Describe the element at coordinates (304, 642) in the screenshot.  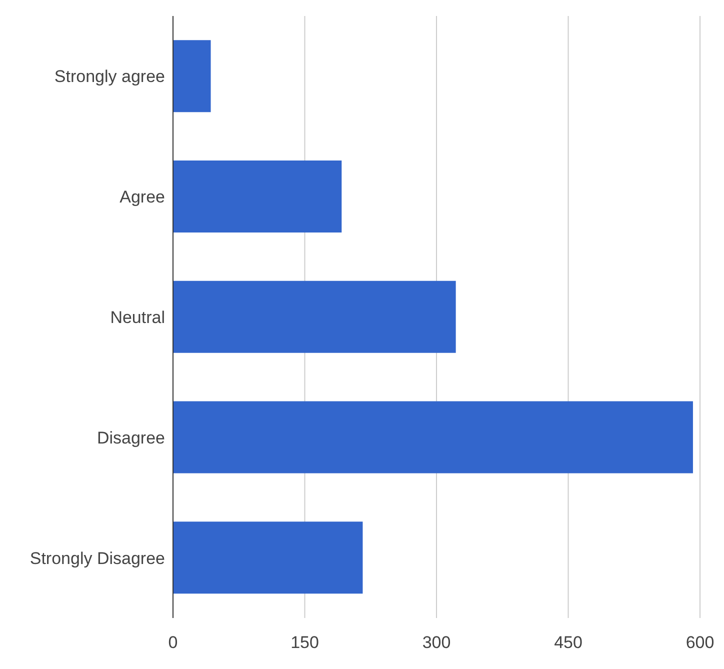
I see `x-tick-label: 150` at that location.